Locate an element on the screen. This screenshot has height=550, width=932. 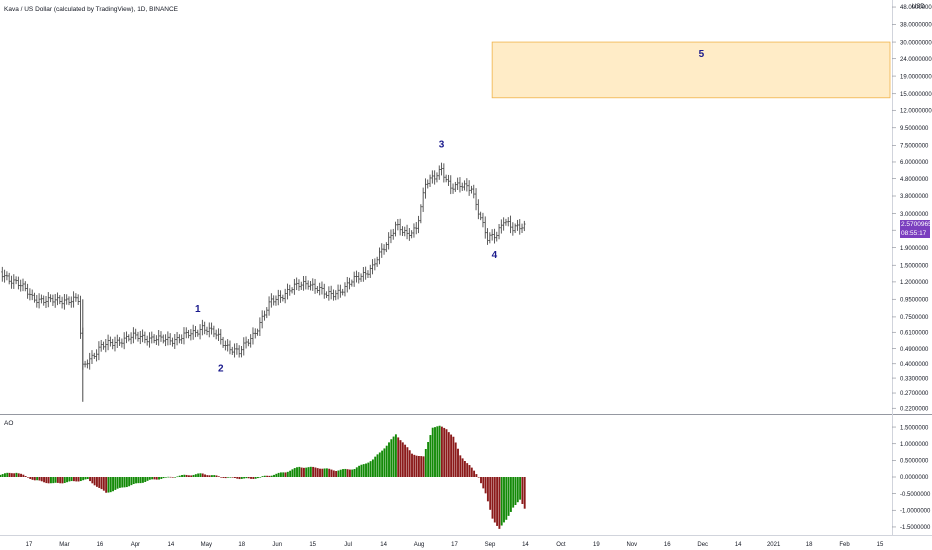
wave-label-4: 4 is located at coordinates (495, 255).